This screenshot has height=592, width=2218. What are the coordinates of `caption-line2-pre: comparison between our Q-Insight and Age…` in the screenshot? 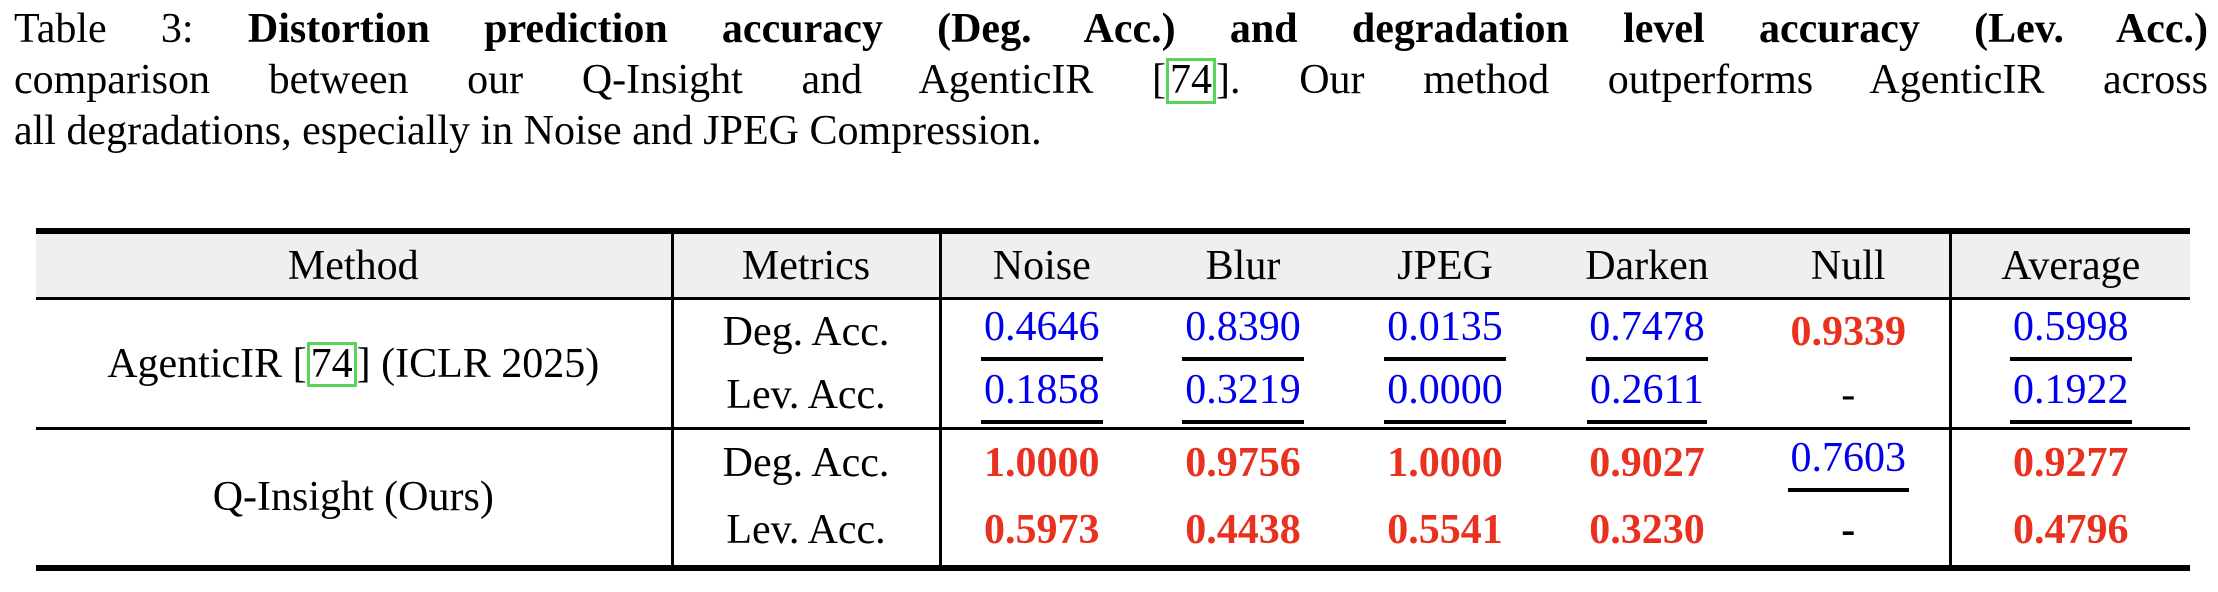 It's located at (590, 80).